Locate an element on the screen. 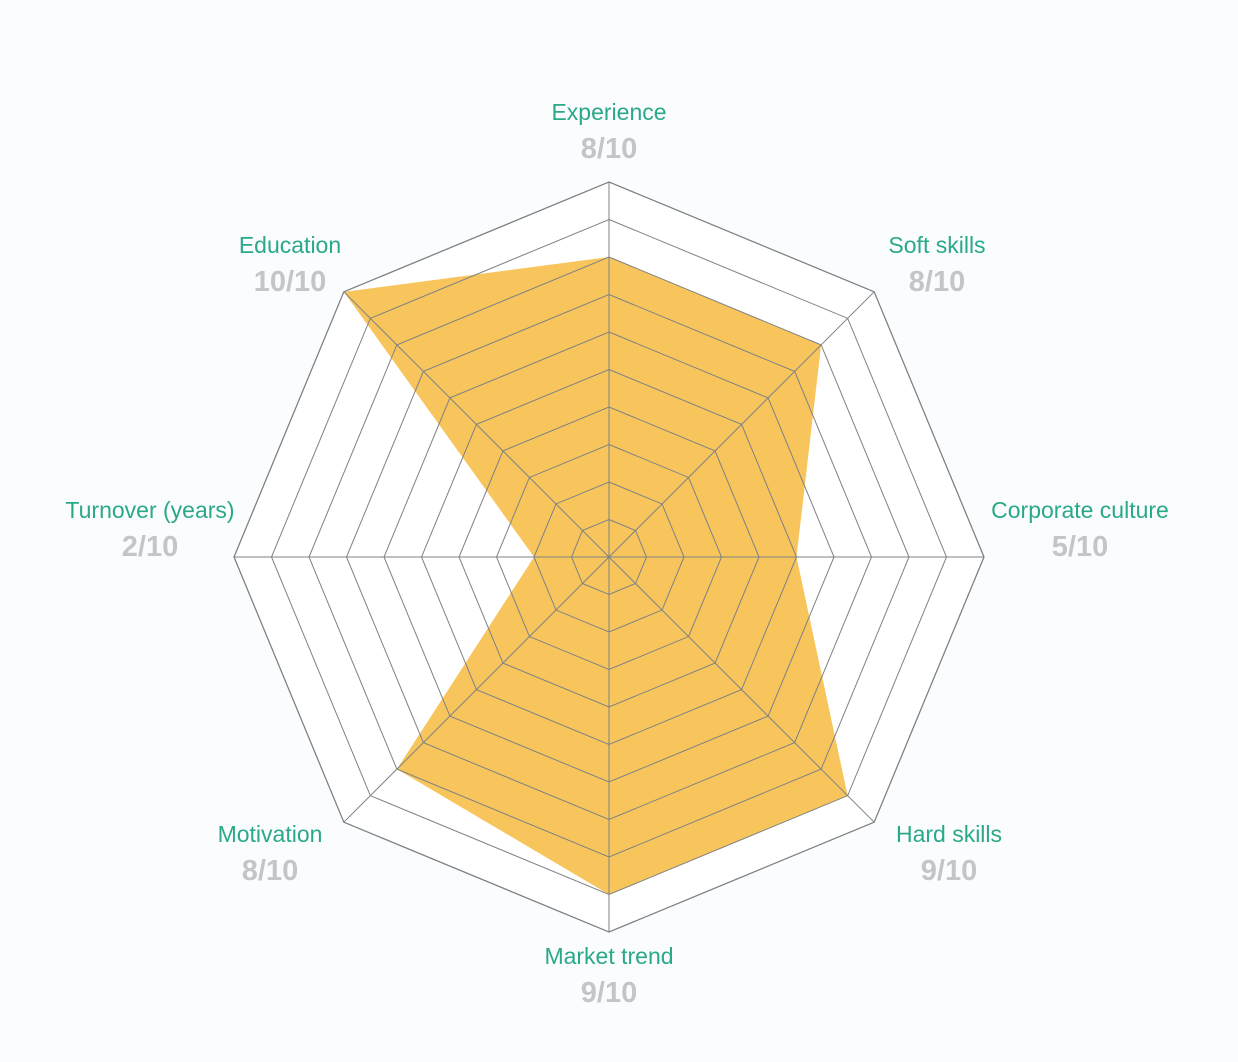 The width and height of the screenshot is (1238, 1062). axis-value-2: 5/10 is located at coordinates (1080, 547).